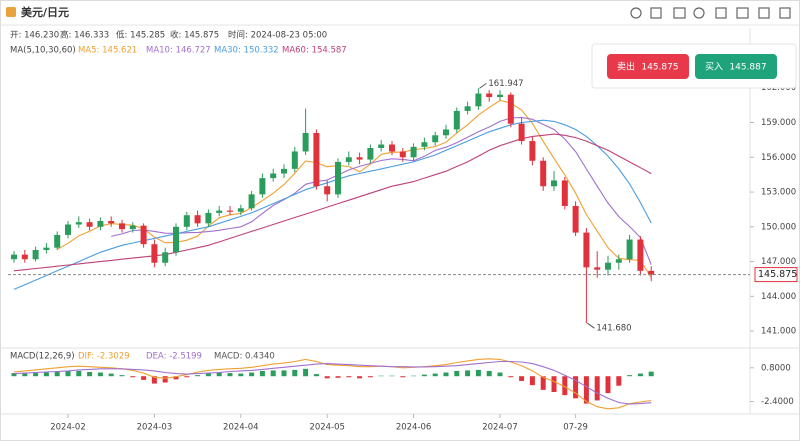  Describe the element at coordinates (414, 428) in the screenshot. I see `x-tick-label: 2024-06` at that location.